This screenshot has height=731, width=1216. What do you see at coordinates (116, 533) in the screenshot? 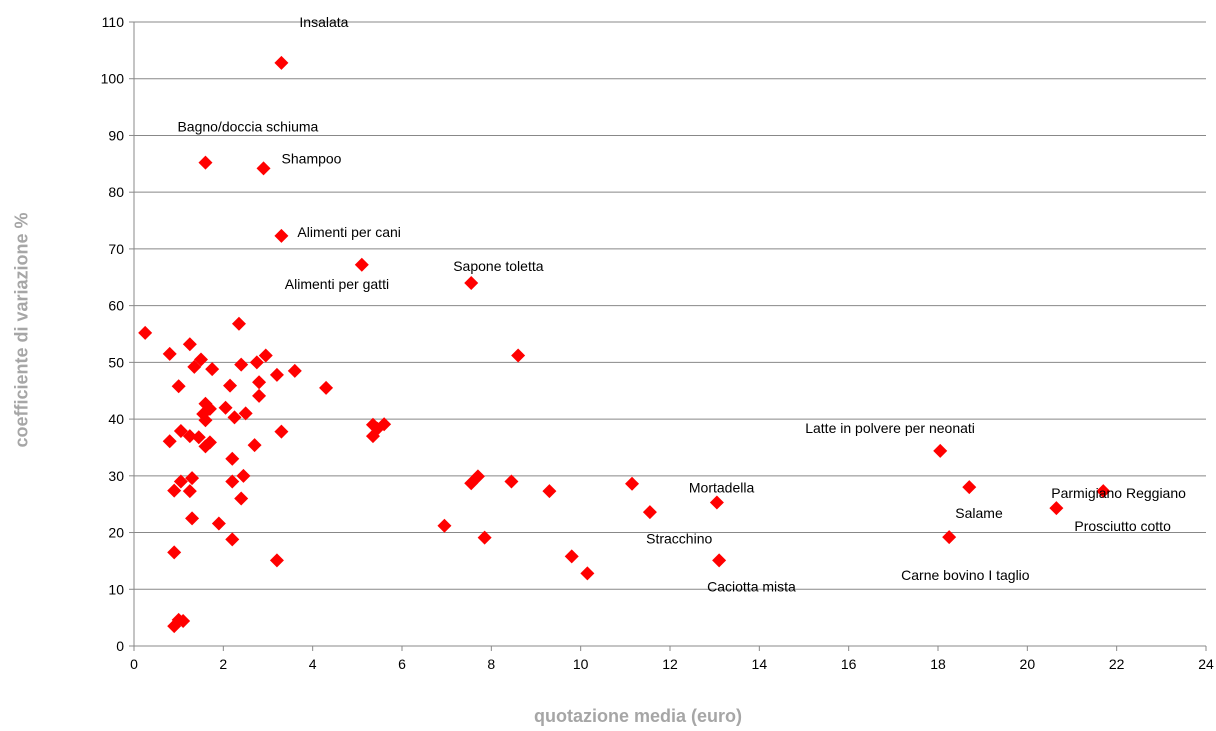
I see `y-tick-label: 20` at bounding box center [116, 533].